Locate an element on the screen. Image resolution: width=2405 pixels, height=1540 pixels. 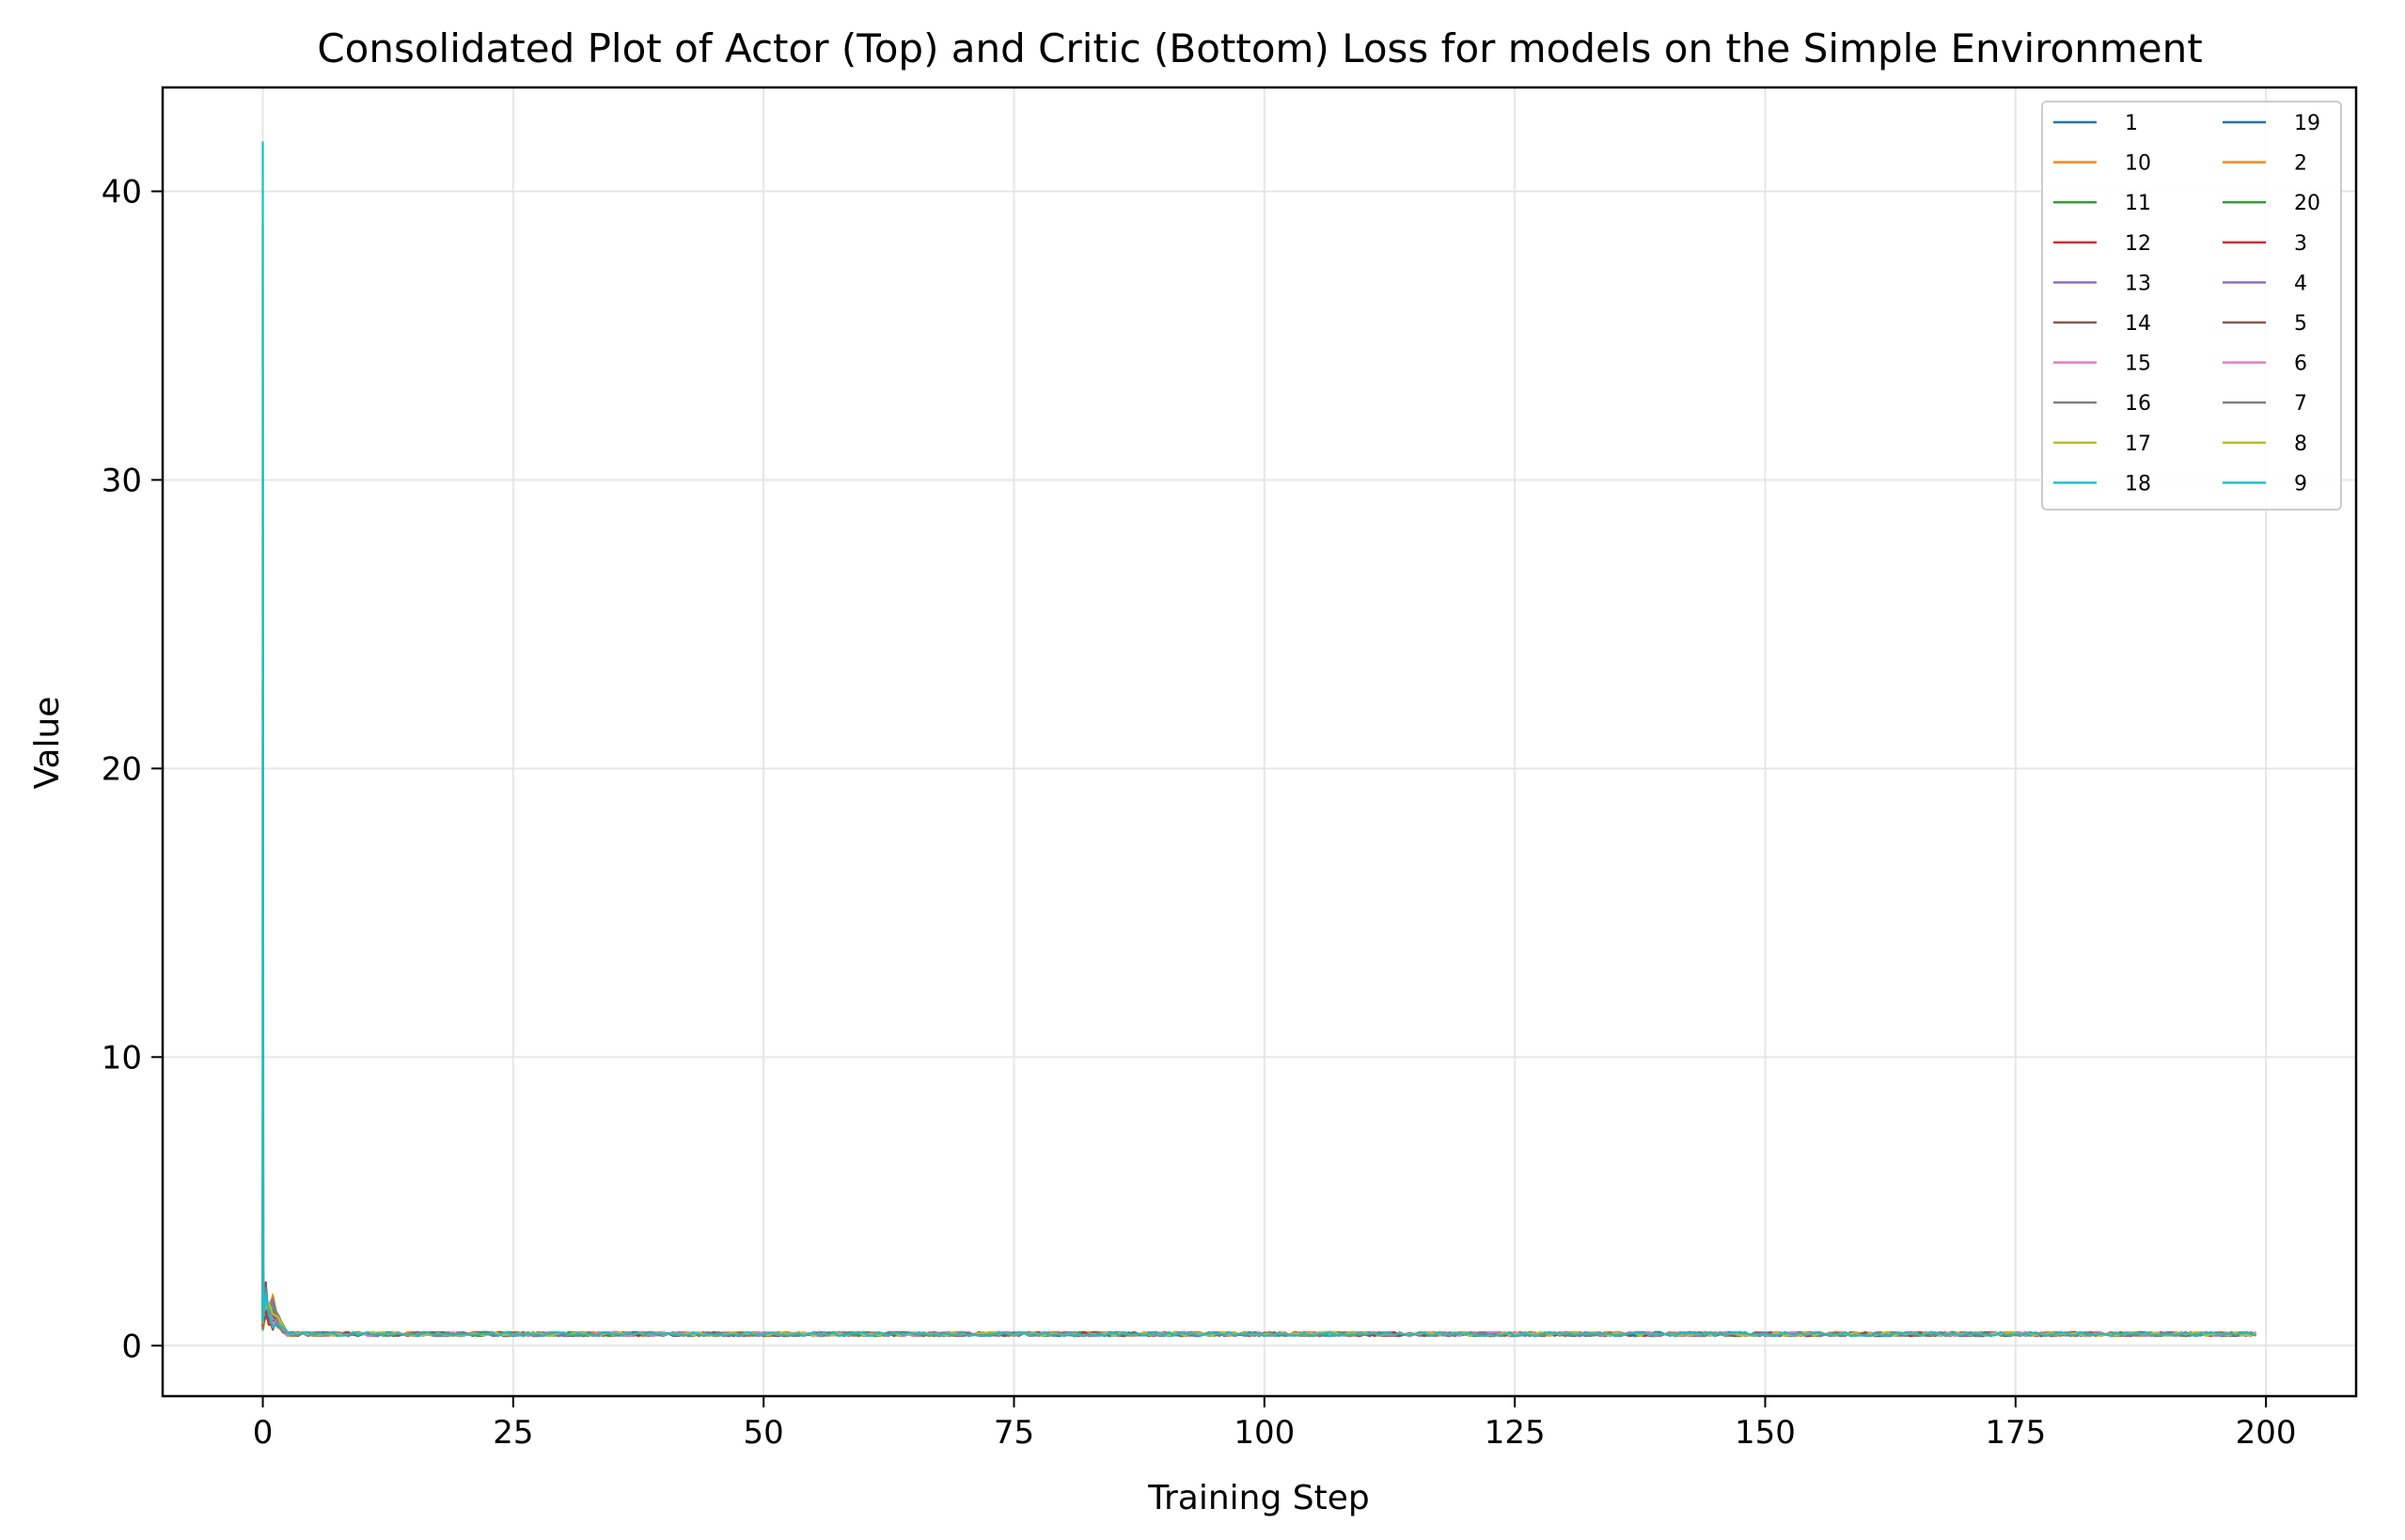
y-axis: 0 10 20 30 40 is located at coordinates (132, 769).